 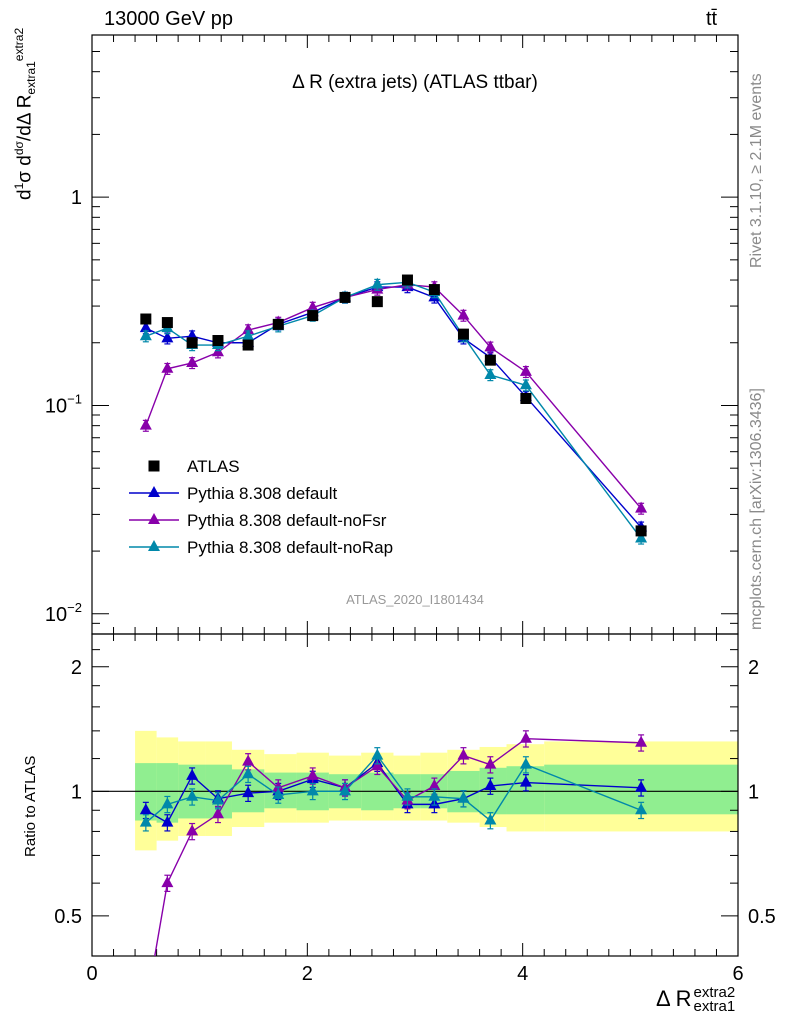 What do you see at coordinates (262, 493) in the screenshot?
I see `legend-label: Pythia 8.308 default` at bounding box center [262, 493].